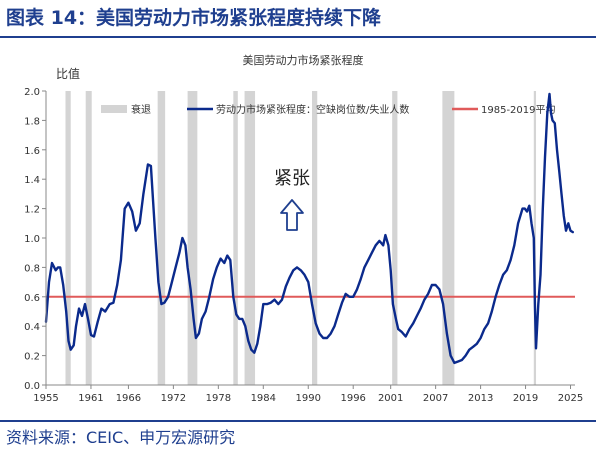 The image size is (596, 456). What do you see at coordinates (298, 421) in the screenshot?
I see `source-rule` at bounding box center [298, 421].